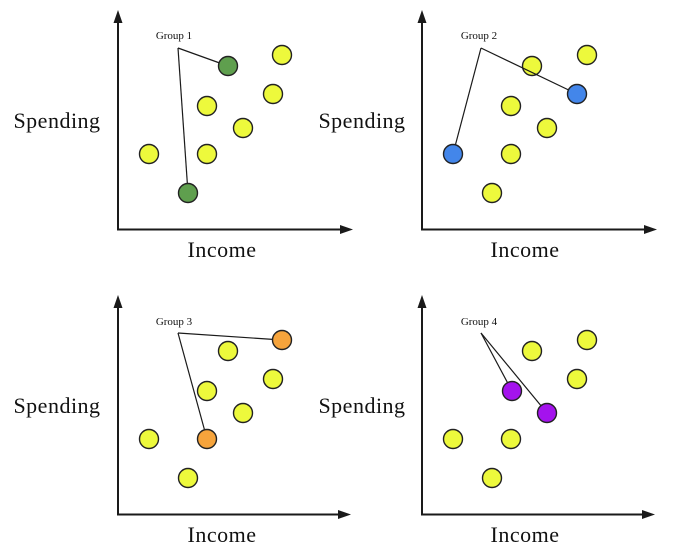  What do you see at coordinates (174, 36) in the screenshot?
I see `group-1-annotation: Group 1` at bounding box center [174, 36].